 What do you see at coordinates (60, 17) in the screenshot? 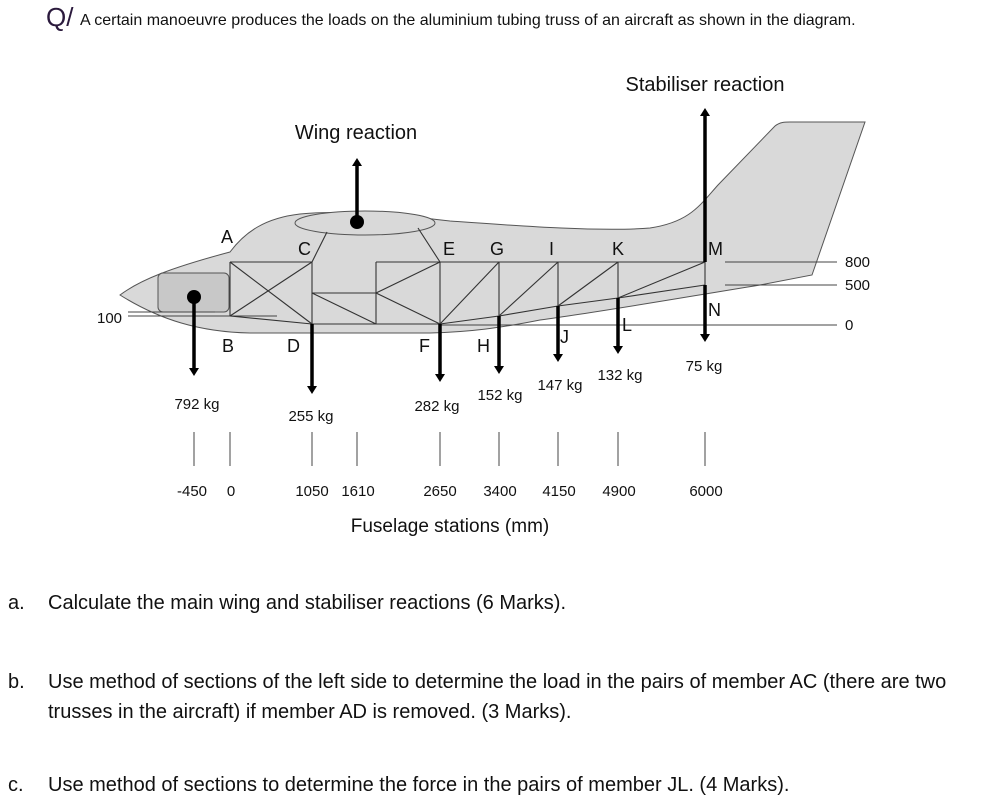
I see `question-marker: Q/` at bounding box center [60, 17].